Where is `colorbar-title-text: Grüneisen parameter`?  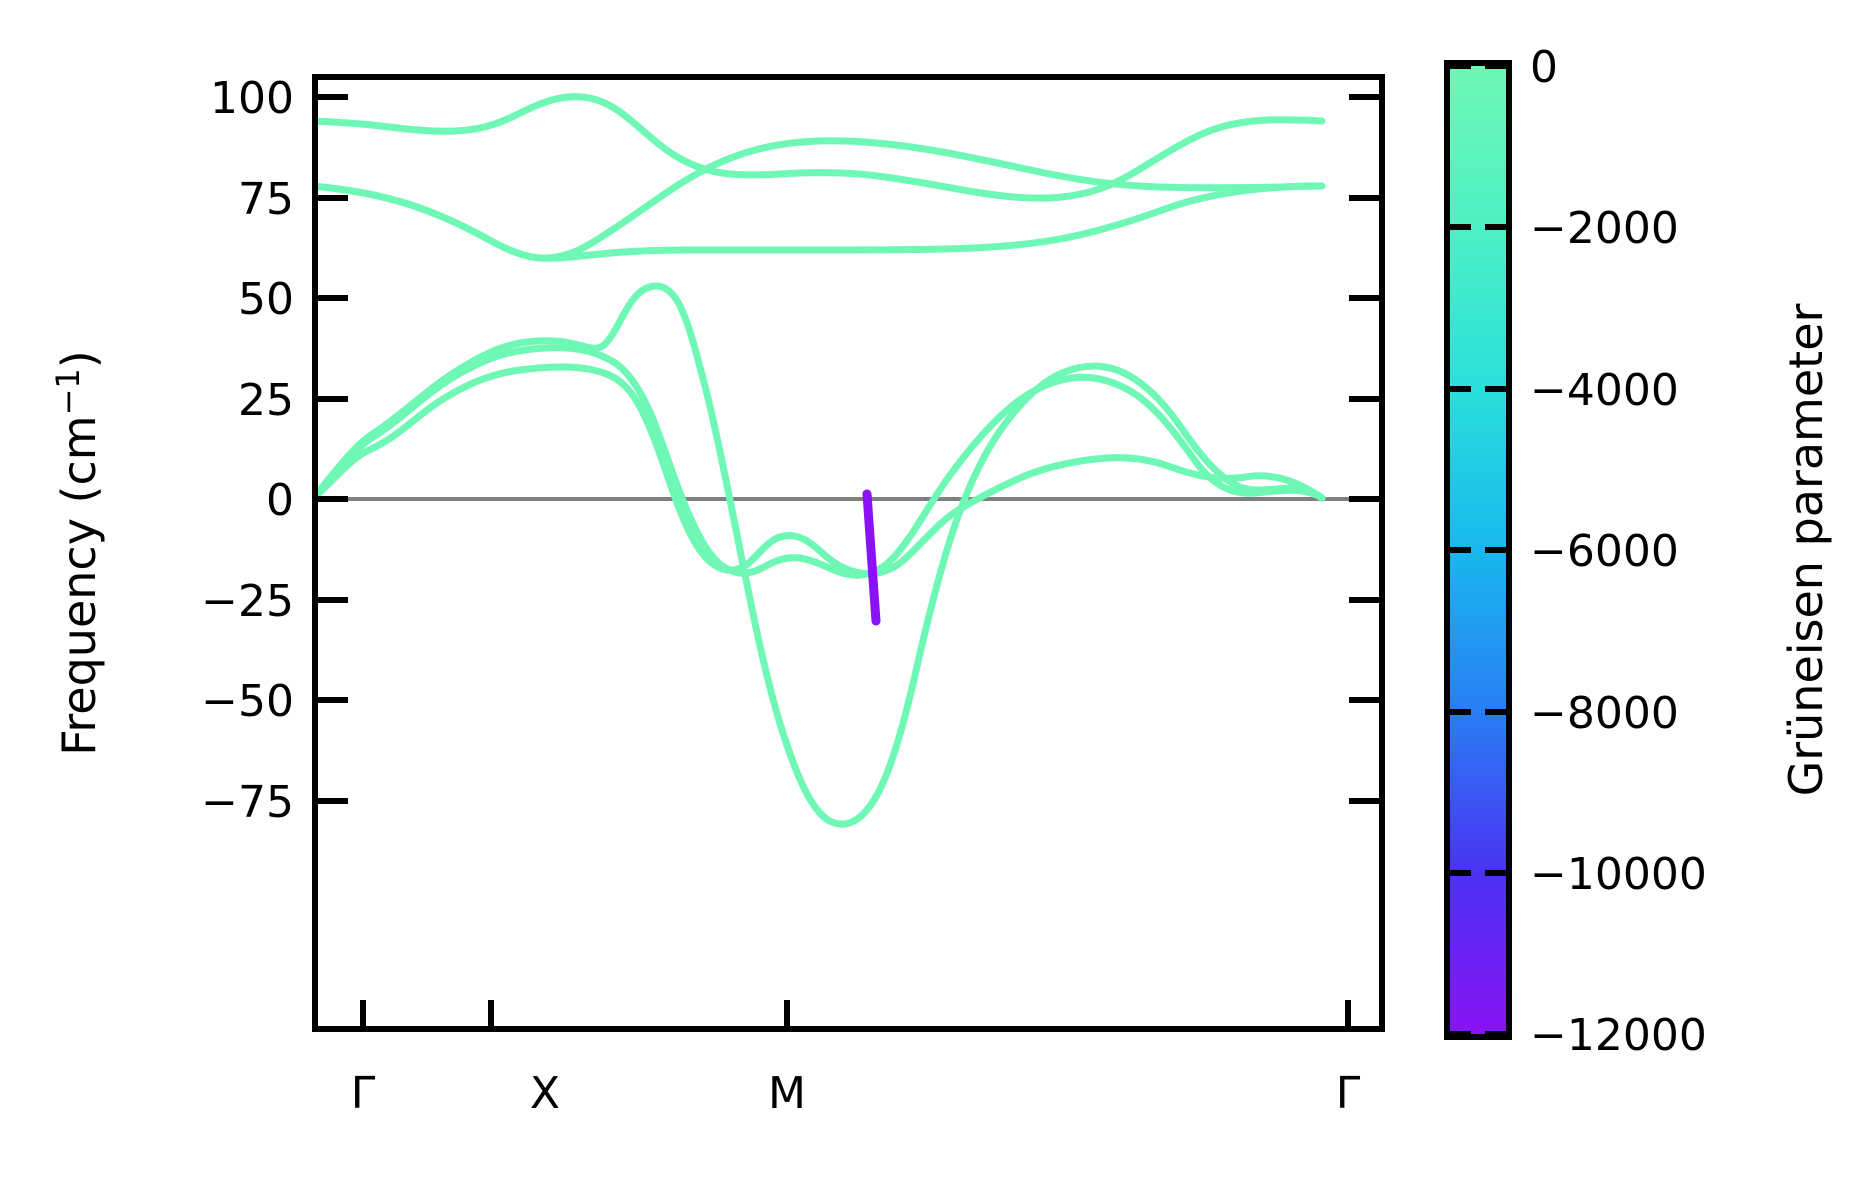
colorbar-title-text: Grüneisen parameter is located at coordinates (1806, 549).